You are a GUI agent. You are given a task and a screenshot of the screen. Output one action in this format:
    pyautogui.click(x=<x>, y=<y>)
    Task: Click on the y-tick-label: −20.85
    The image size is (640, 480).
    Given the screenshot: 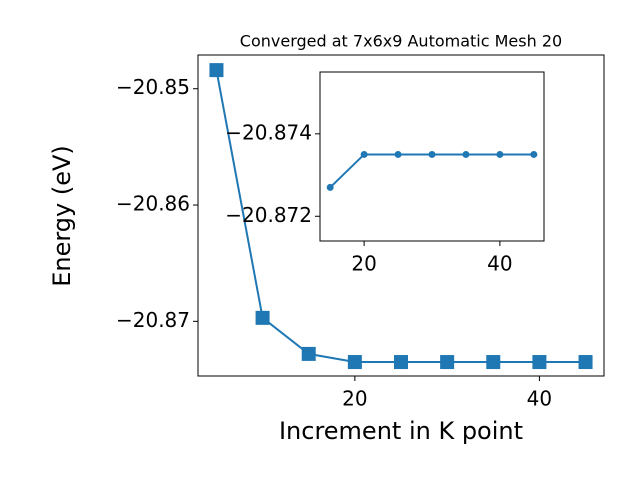 What is the action you would take?
    pyautogui.click(x=153, y=87)
    